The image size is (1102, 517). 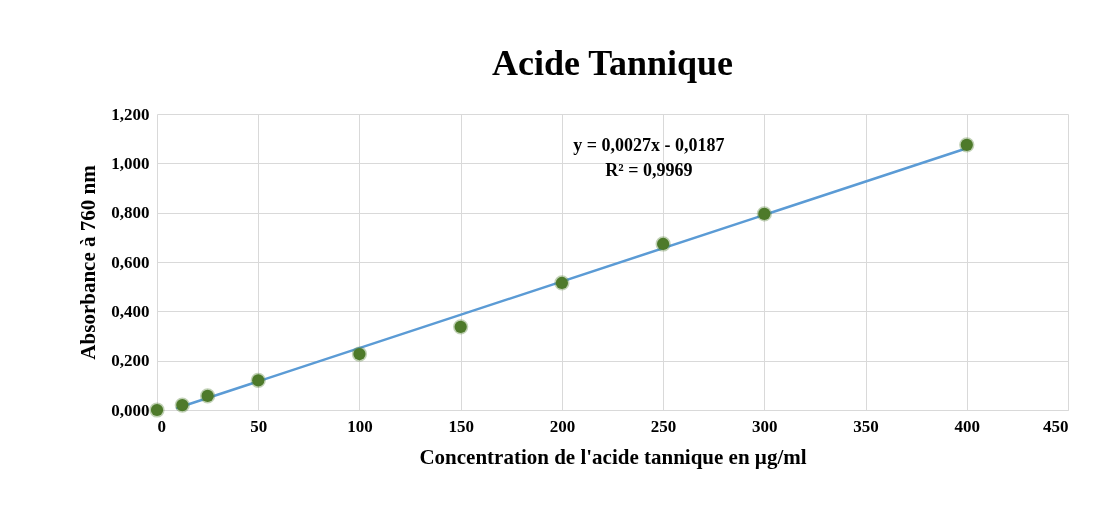 I want to click on x-tick-label: 0, so click(x=161, y=426).